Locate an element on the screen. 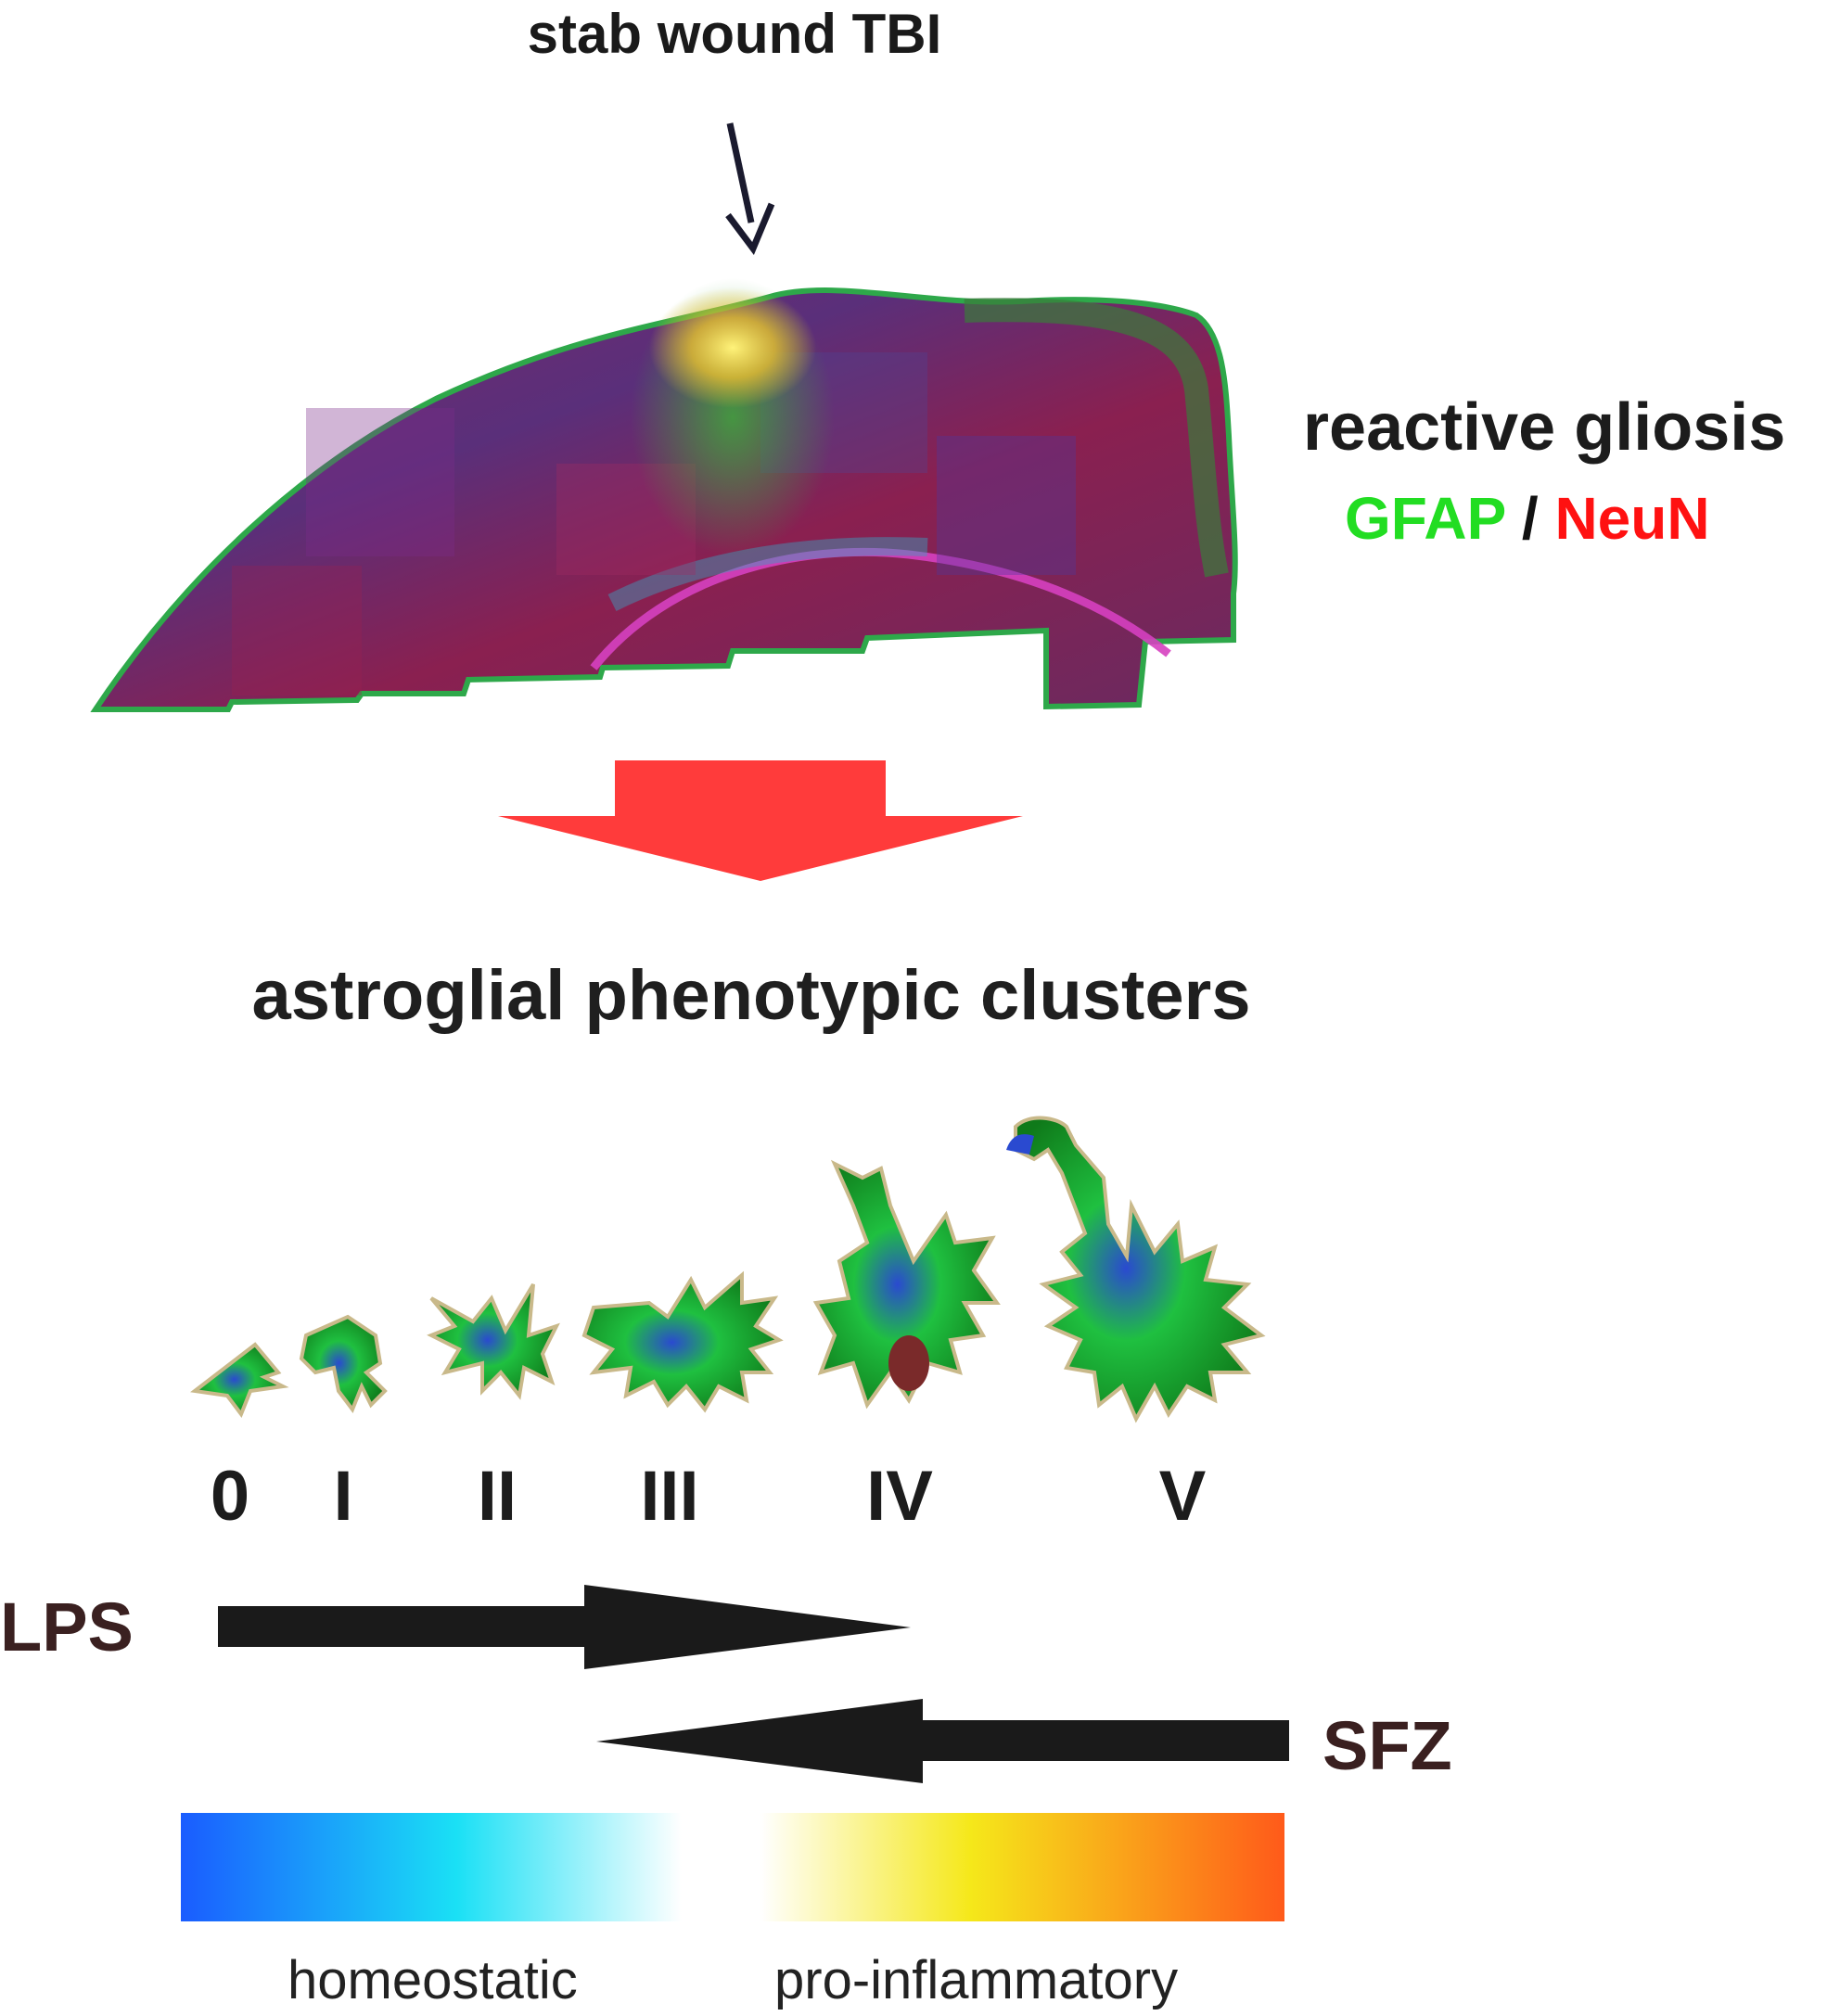  clusters-title: astroglial phenotypic clusters is located at coordinates (751, 995).